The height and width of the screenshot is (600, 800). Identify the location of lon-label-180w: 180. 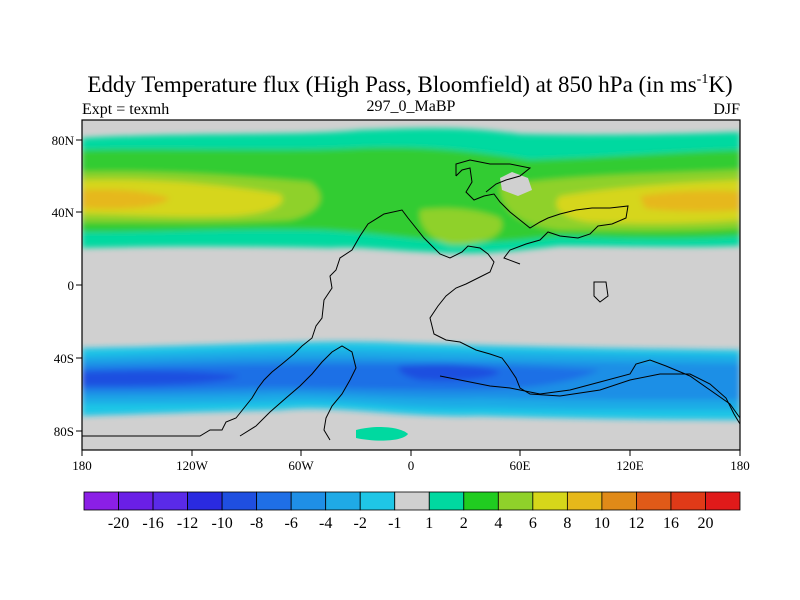
(82, 465).